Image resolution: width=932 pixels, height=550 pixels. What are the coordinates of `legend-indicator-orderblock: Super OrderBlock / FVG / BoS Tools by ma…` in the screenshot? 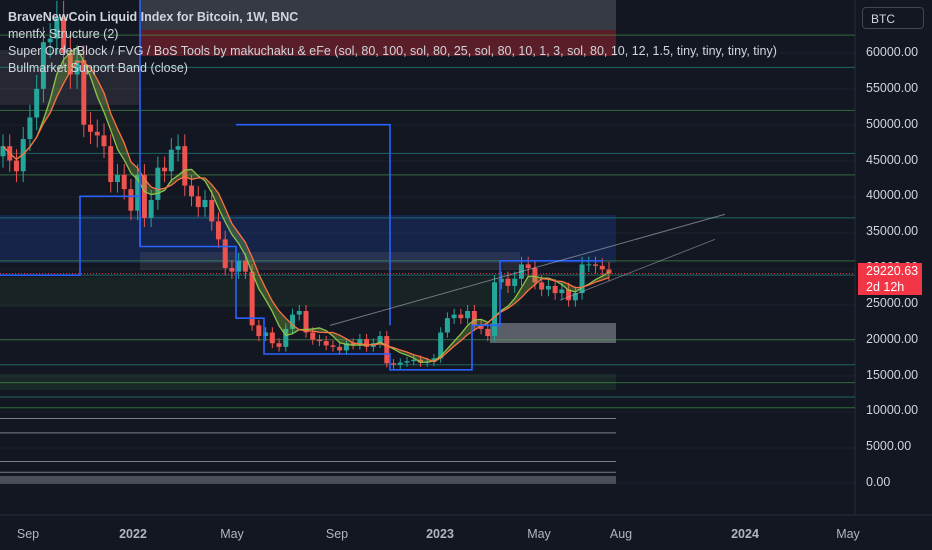 It's located at (392, 51).